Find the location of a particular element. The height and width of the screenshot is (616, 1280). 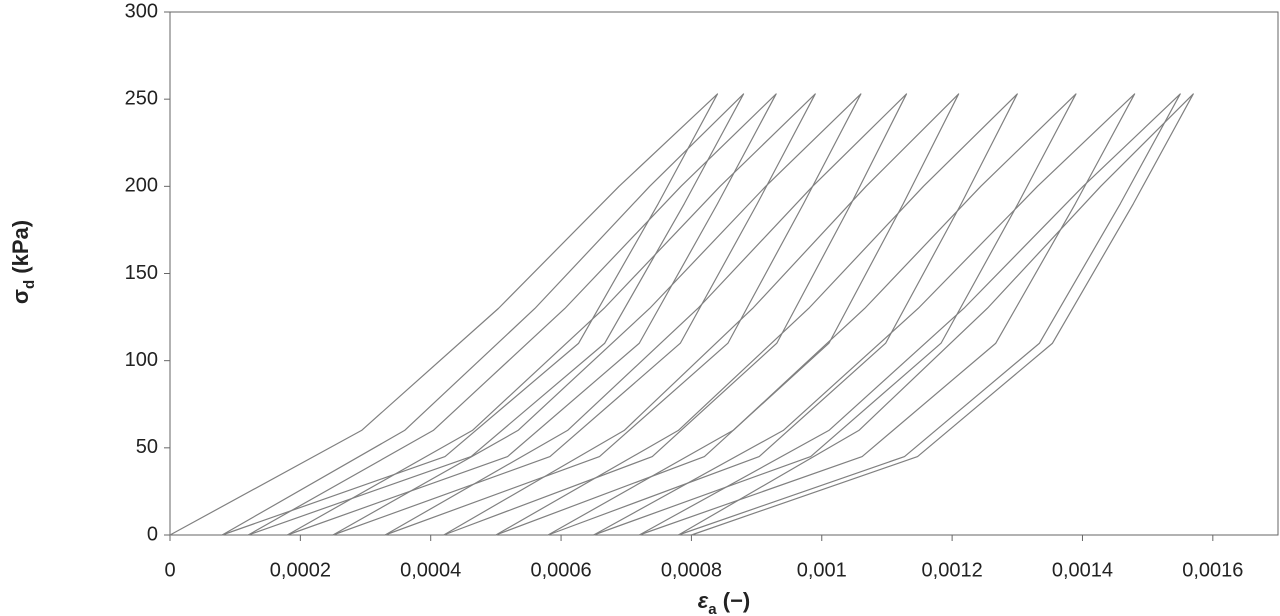

y-tick-label: 250 is located at coordinates (141, 98).